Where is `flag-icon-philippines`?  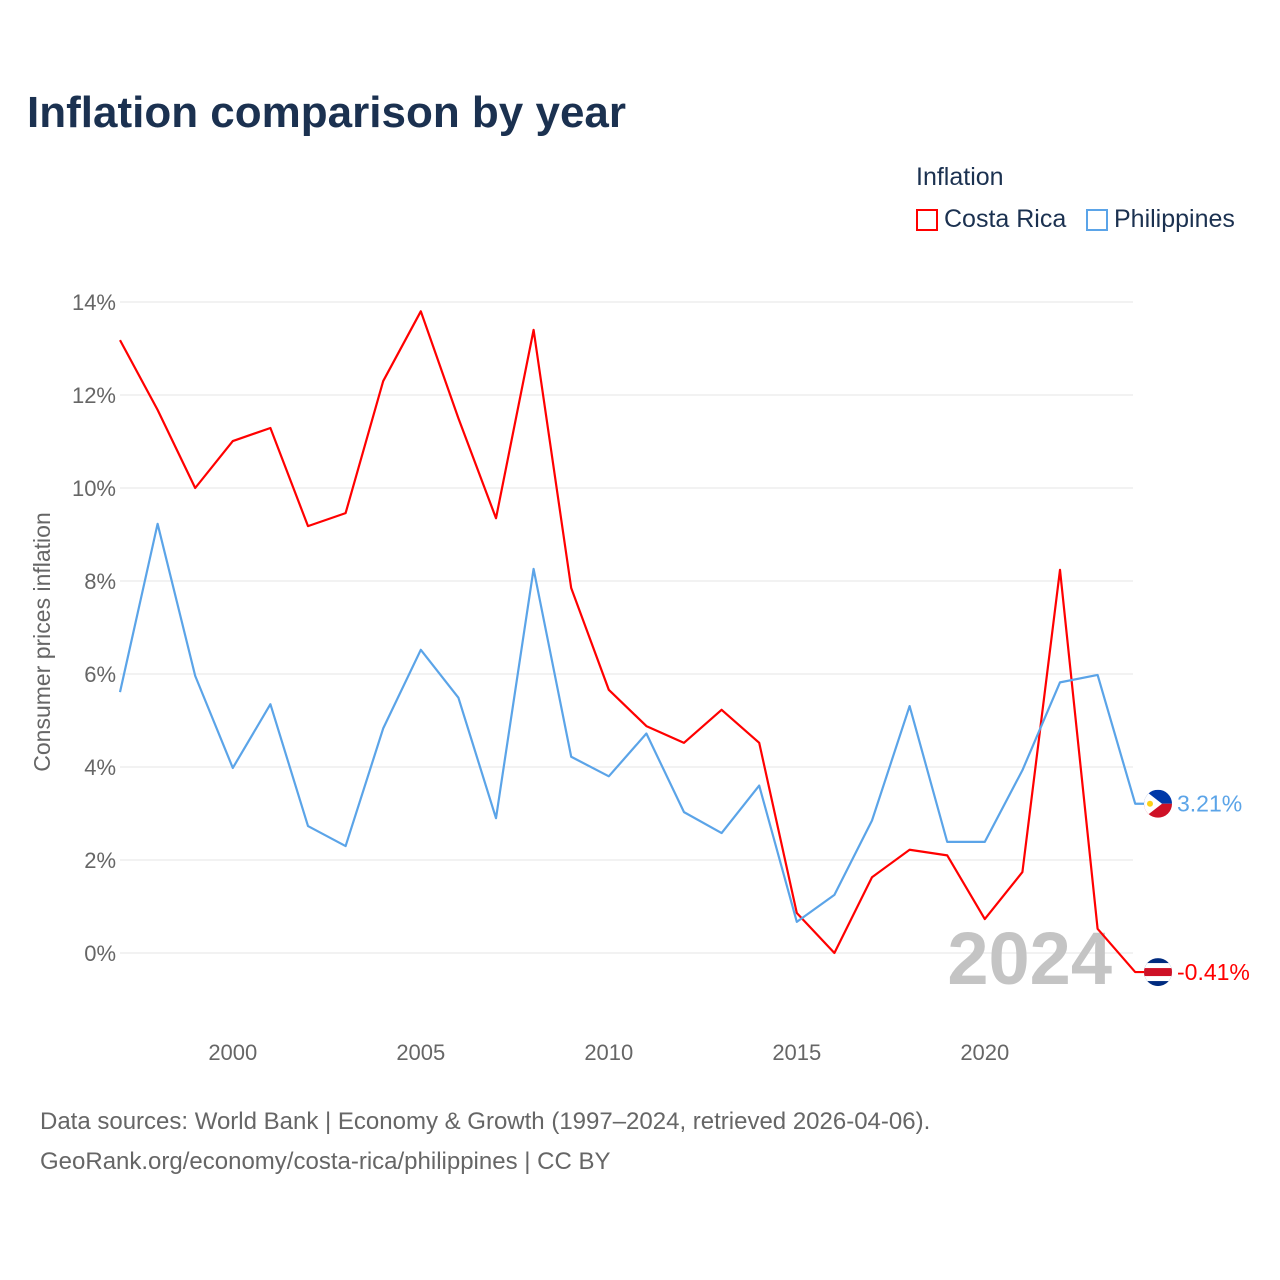
flag-icon-philippines is located at coordinates (1158, 803).